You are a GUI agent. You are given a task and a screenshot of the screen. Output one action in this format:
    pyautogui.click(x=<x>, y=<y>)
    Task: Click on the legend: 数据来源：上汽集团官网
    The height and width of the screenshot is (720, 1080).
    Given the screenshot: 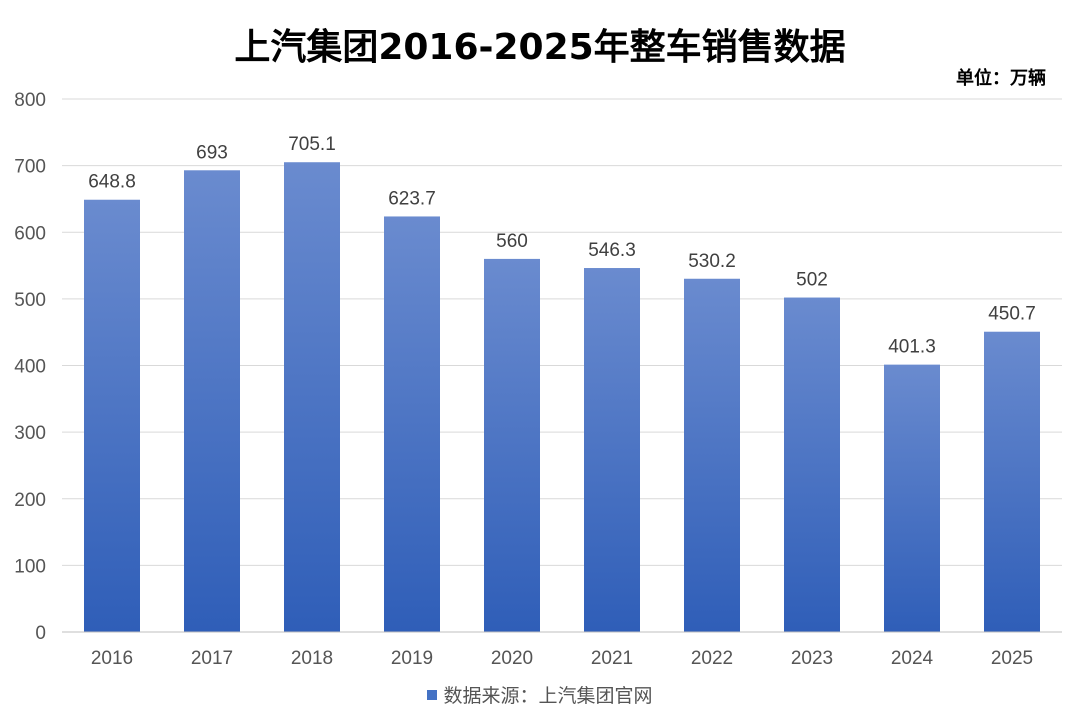 What is the action you would take?
    pyautogui.click(x=540, y=694)
    